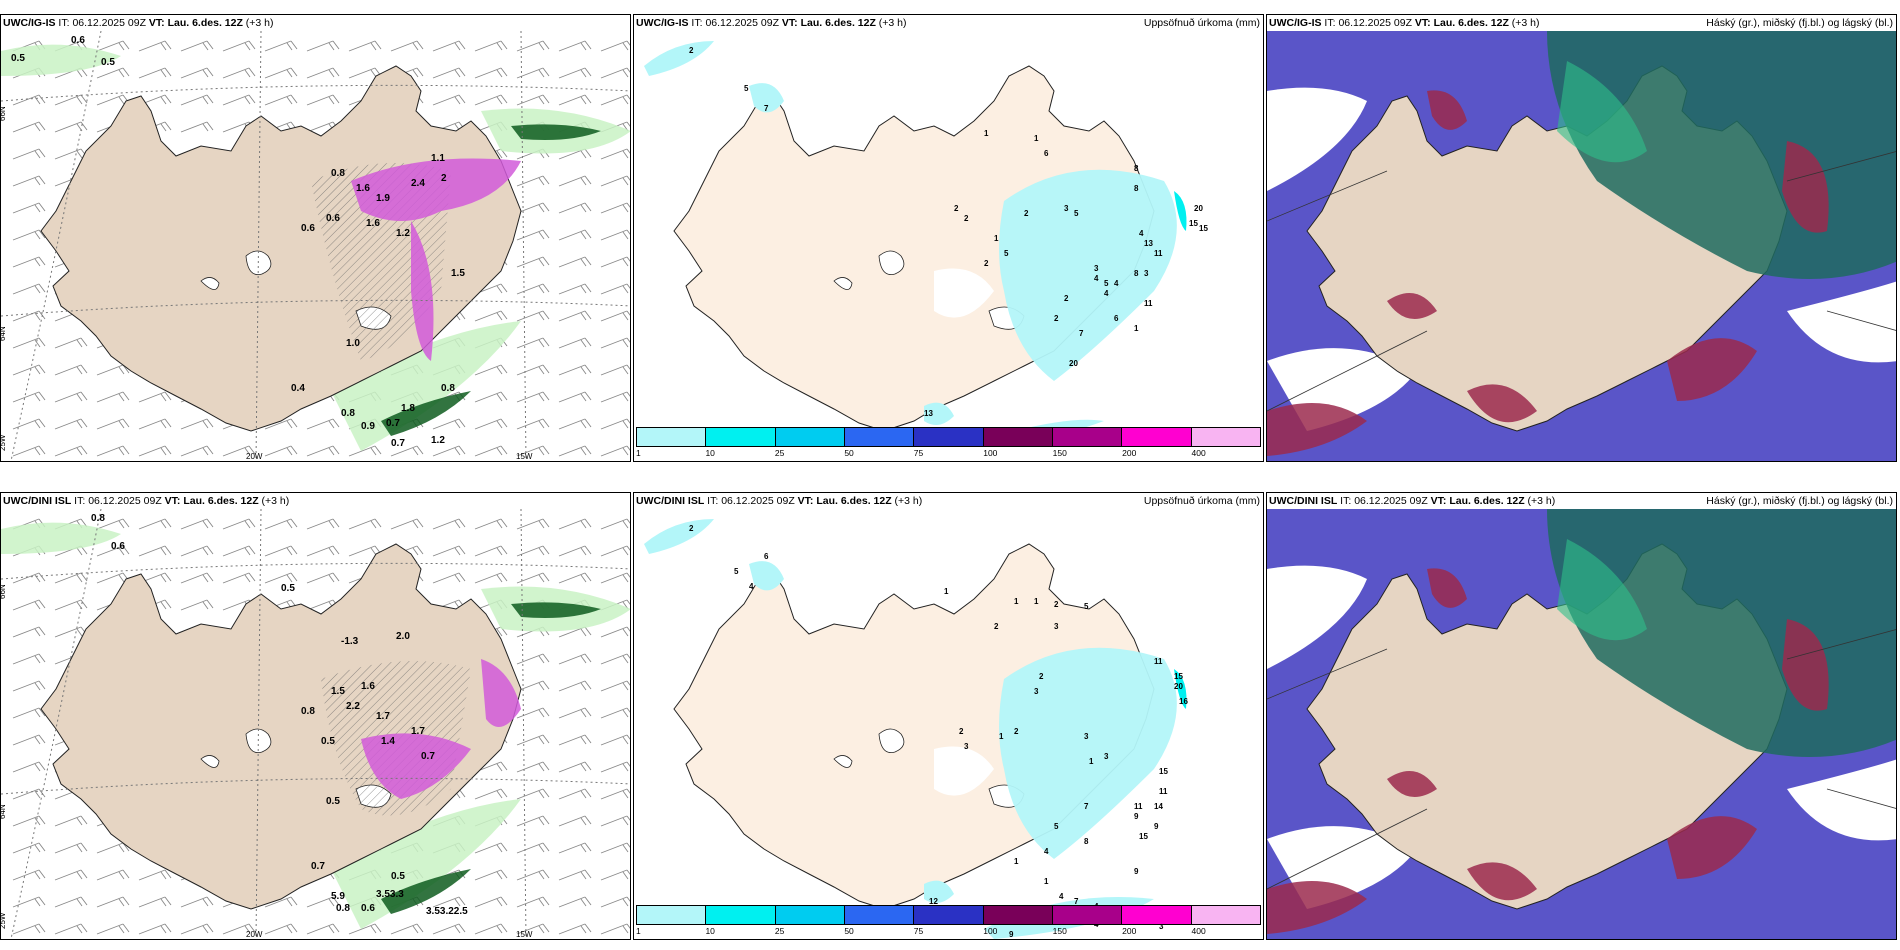  I want to click on value-label: 1.1, so click(438, 158).